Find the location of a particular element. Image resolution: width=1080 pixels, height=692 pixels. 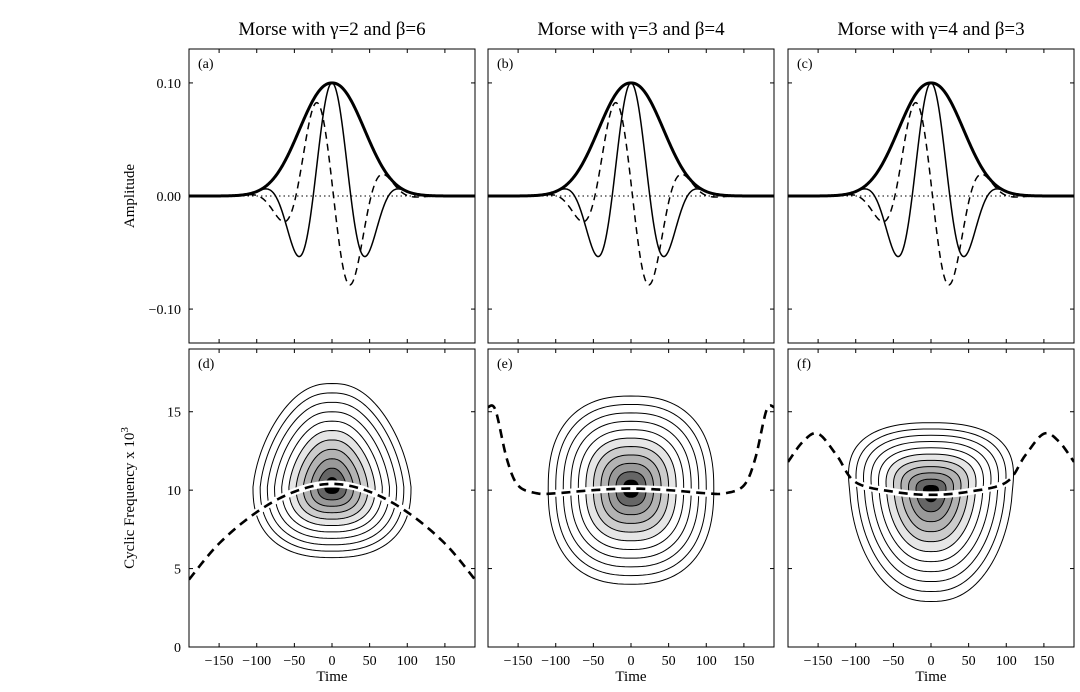

panel-f: −150 −100 −50 0 50 100 150 (f) Time is located at coordinates (931, 516).